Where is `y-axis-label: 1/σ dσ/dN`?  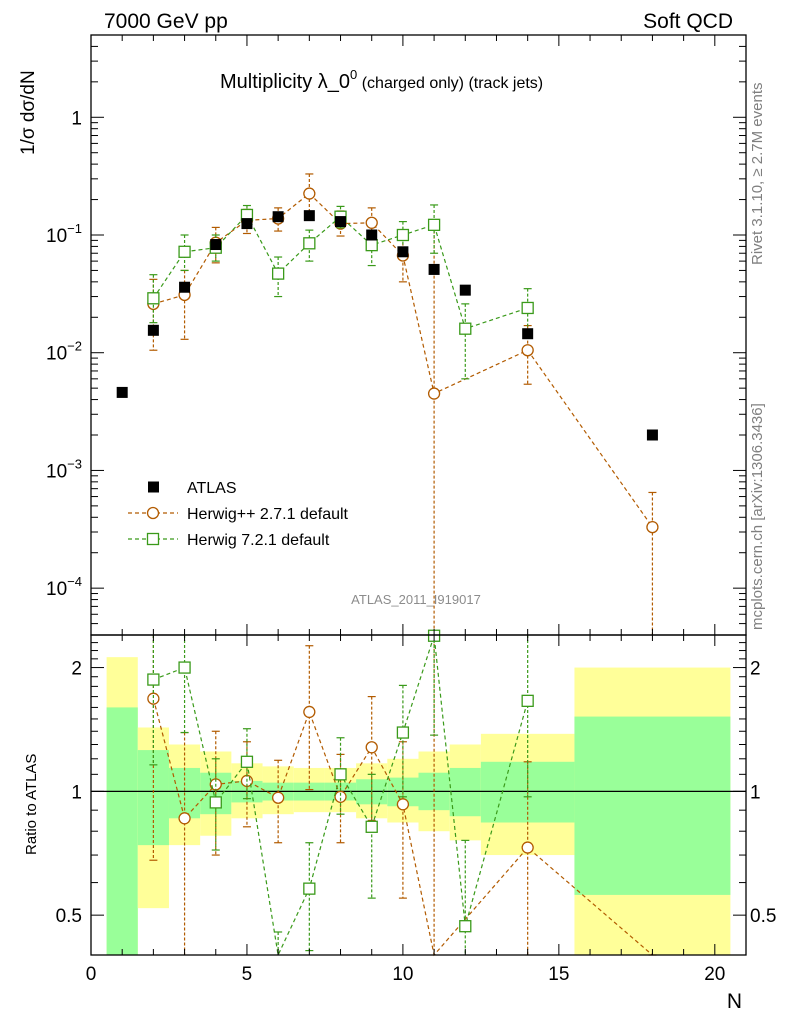 y-axis-label: 1/σ dσ/dN is located at coordinates (28, 112).